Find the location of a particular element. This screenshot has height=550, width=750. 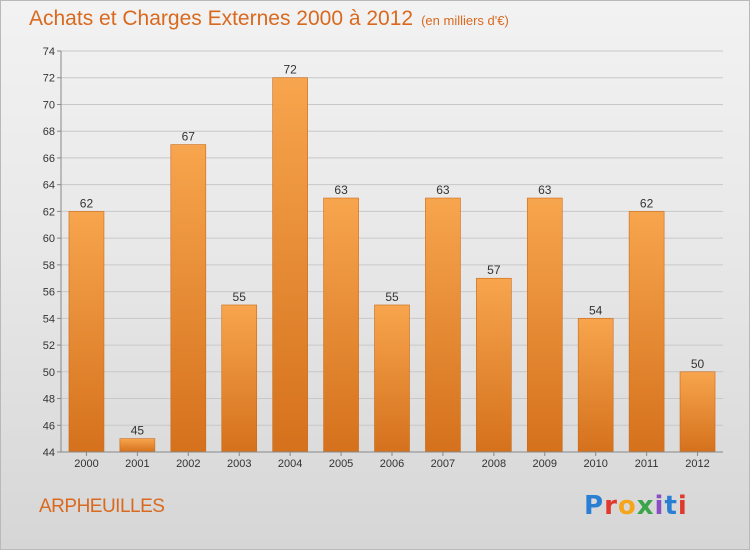

x-tick-label: 2008 is located at coordinates (494, 464).